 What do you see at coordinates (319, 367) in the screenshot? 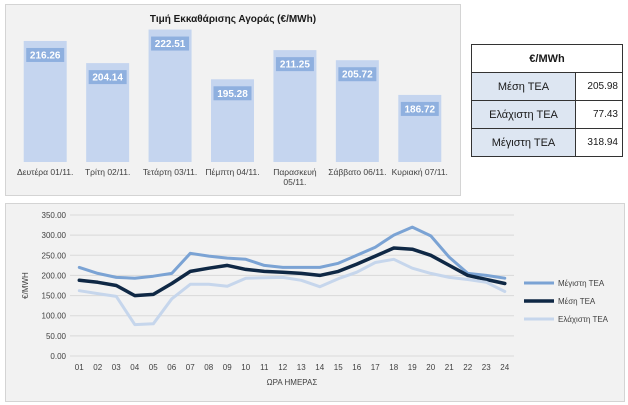
I see `x-tick-label: 14` at bounding box center [319, 367].